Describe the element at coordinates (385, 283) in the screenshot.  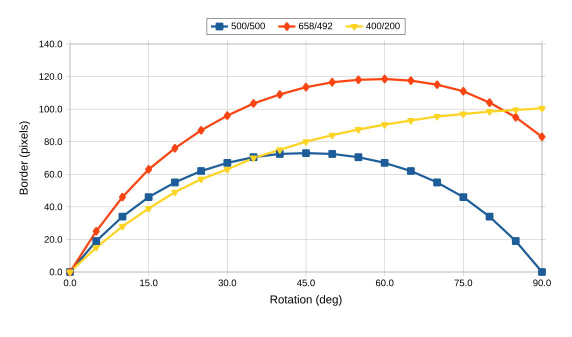
I see `x-tick-label: 60.0` at that location.